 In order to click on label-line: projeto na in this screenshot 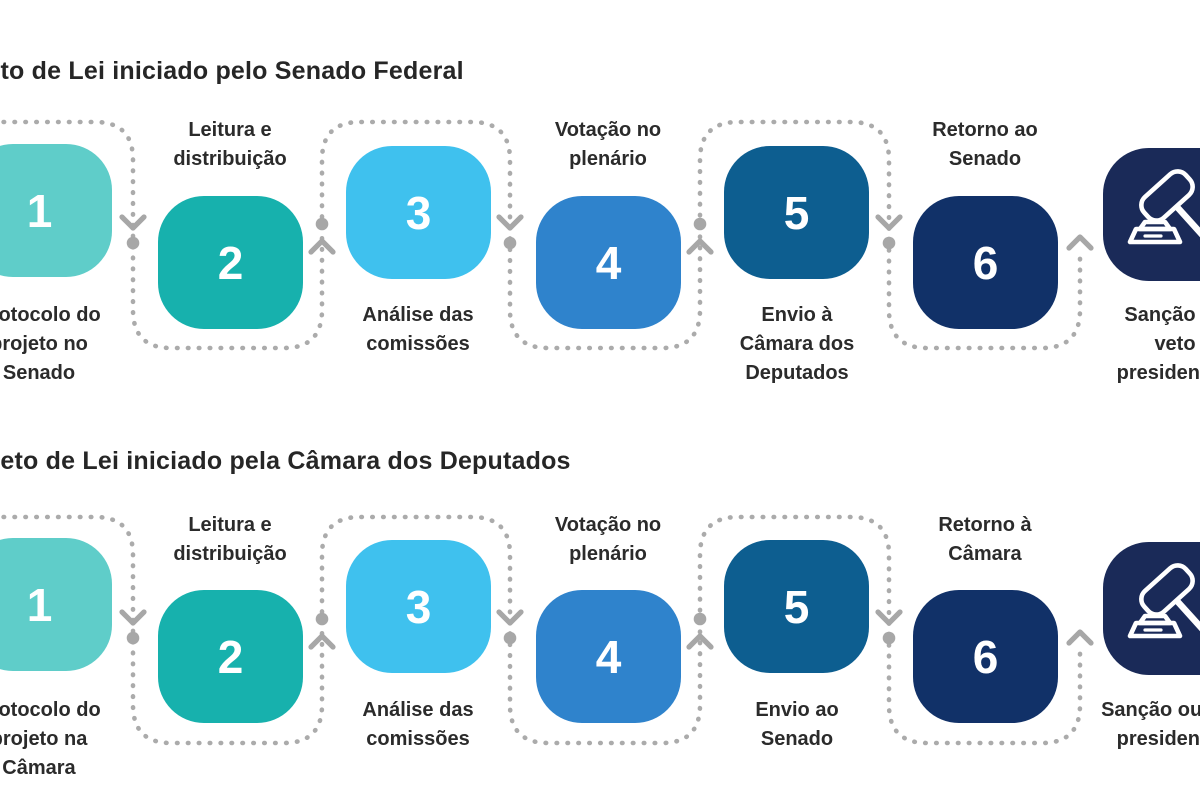, I will do `click(44, 739)`.